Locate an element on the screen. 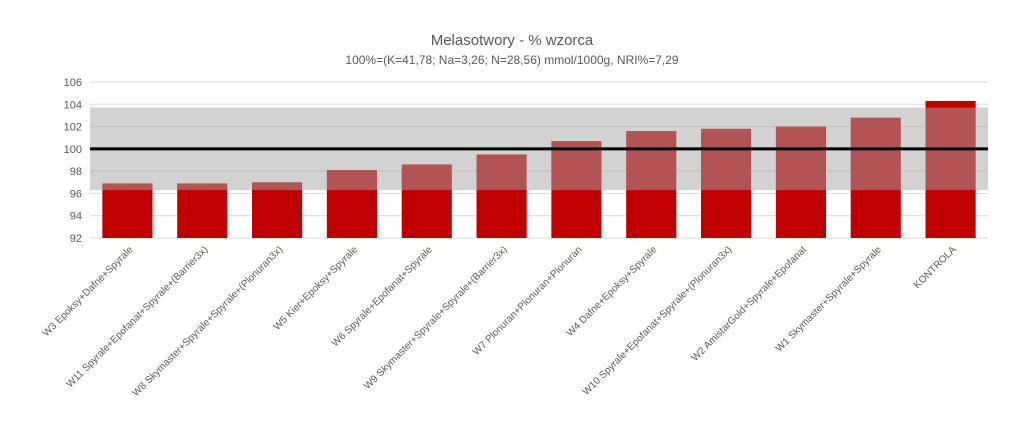 This screenshot has height=434, width=1024. y-axis-ticks: 92 94 96 98 100 102 104 106 is located at coordinates (73, 161).